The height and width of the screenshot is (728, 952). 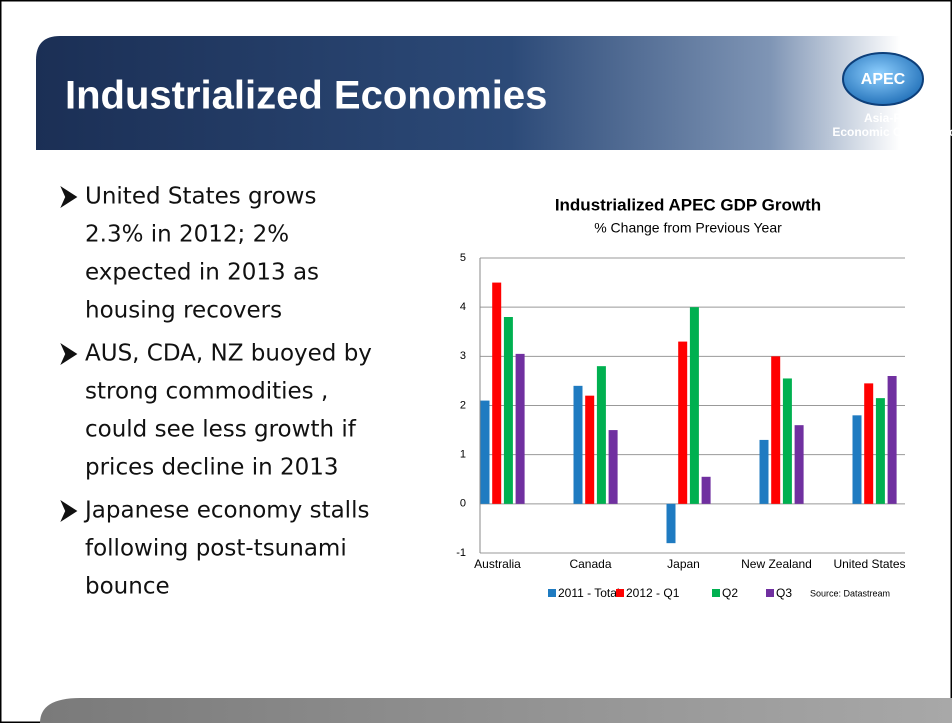 I want to click on bullet-text: strong commodities ,, so click(x=206, y=392).